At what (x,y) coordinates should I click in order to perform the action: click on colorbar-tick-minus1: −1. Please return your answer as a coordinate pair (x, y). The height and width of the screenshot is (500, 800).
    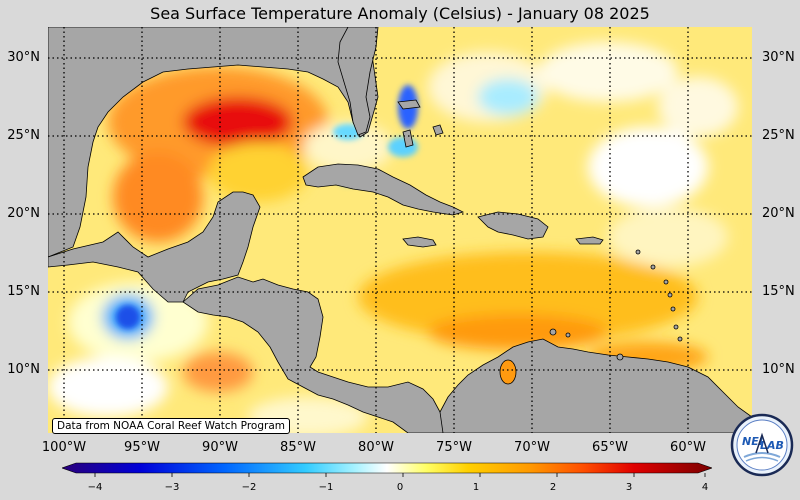
    Looking at the image, I should click on (326, 487).